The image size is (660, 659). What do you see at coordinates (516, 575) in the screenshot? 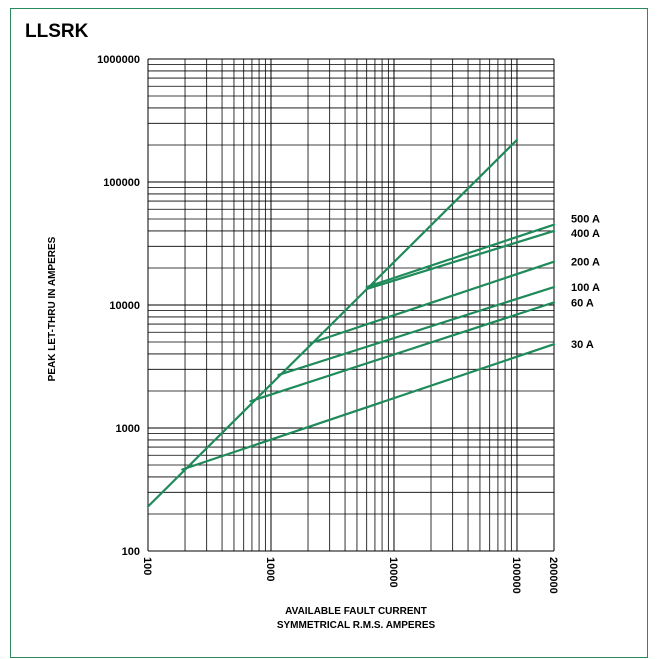
I see `x-tick-label: 100000` at bounding box center [516, 575].